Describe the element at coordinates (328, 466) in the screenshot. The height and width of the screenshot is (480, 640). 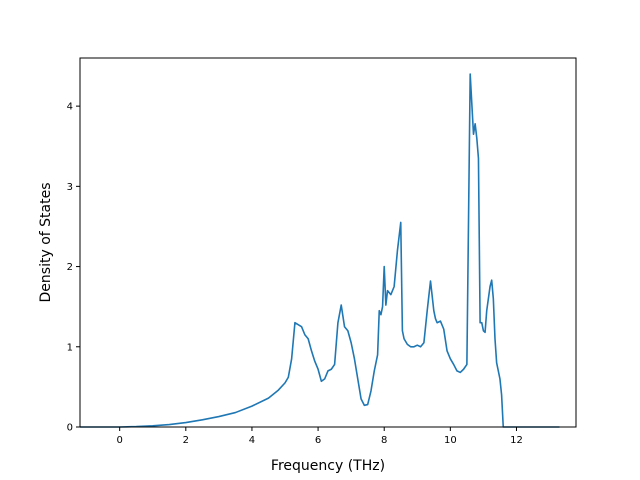
I see `x-axis-label: Frequency (THz)` at that location.